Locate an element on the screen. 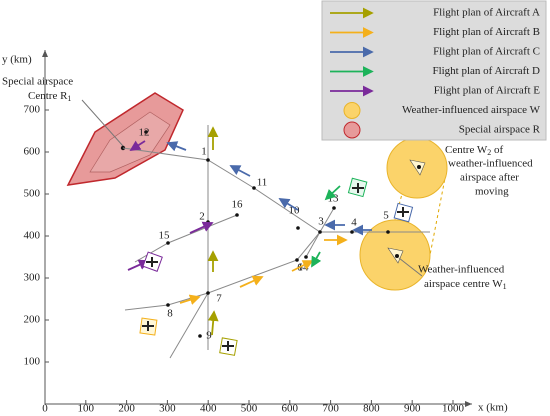 This screenshot has height=416, width=550. annotation: moving is located at coordinates (492, 192).